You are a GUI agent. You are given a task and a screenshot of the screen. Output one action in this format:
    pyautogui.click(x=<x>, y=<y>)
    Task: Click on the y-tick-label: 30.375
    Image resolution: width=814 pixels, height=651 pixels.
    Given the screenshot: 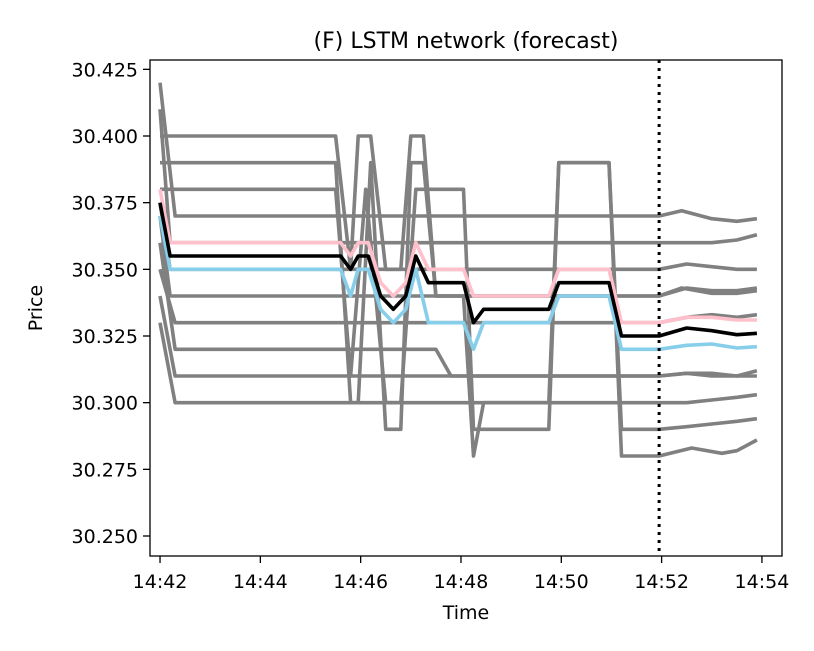 What is the action you would take?
    pyautogui.click(x=105, y=204)
    